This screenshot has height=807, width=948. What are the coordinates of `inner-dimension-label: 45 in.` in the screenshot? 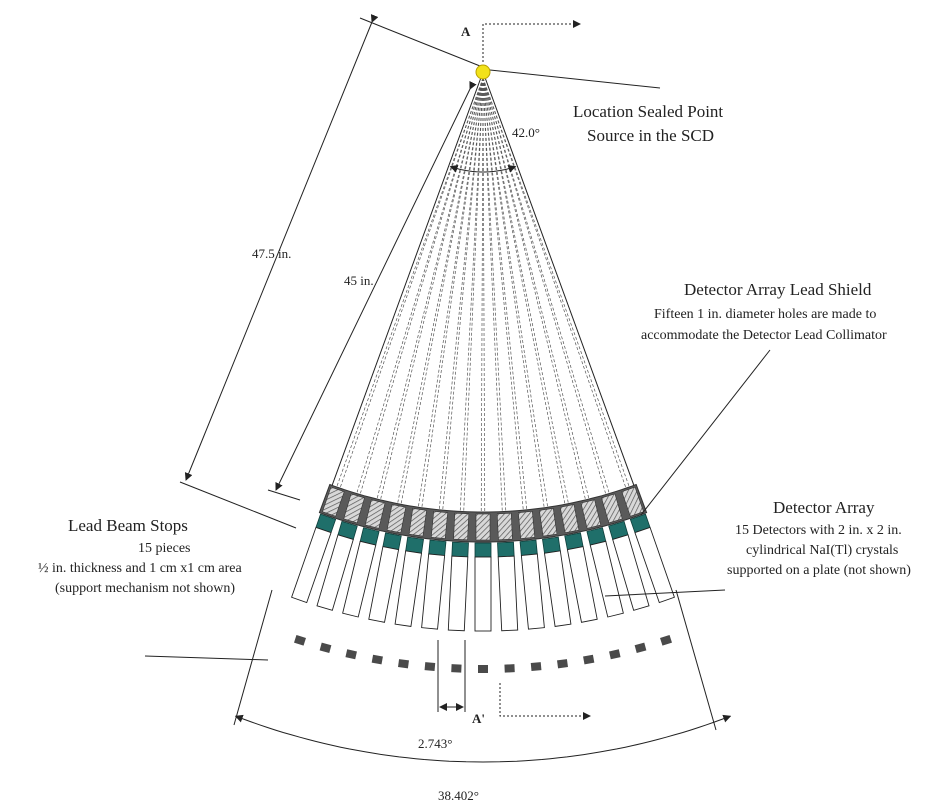 It's located at (359, 280).